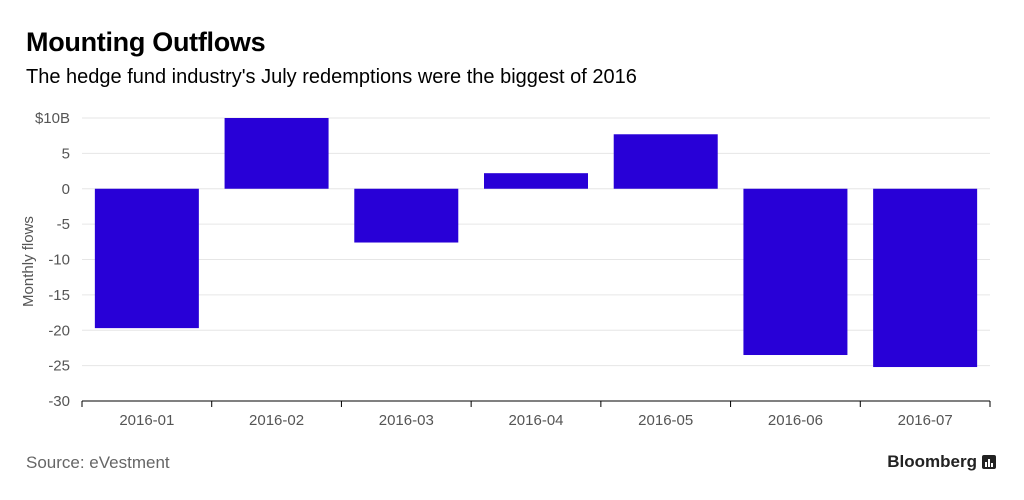  What do you see at coordinates (28, 261) in the screenshot?
I see `y-axis-label: Monthly flows` at bounding box center [28, 261].